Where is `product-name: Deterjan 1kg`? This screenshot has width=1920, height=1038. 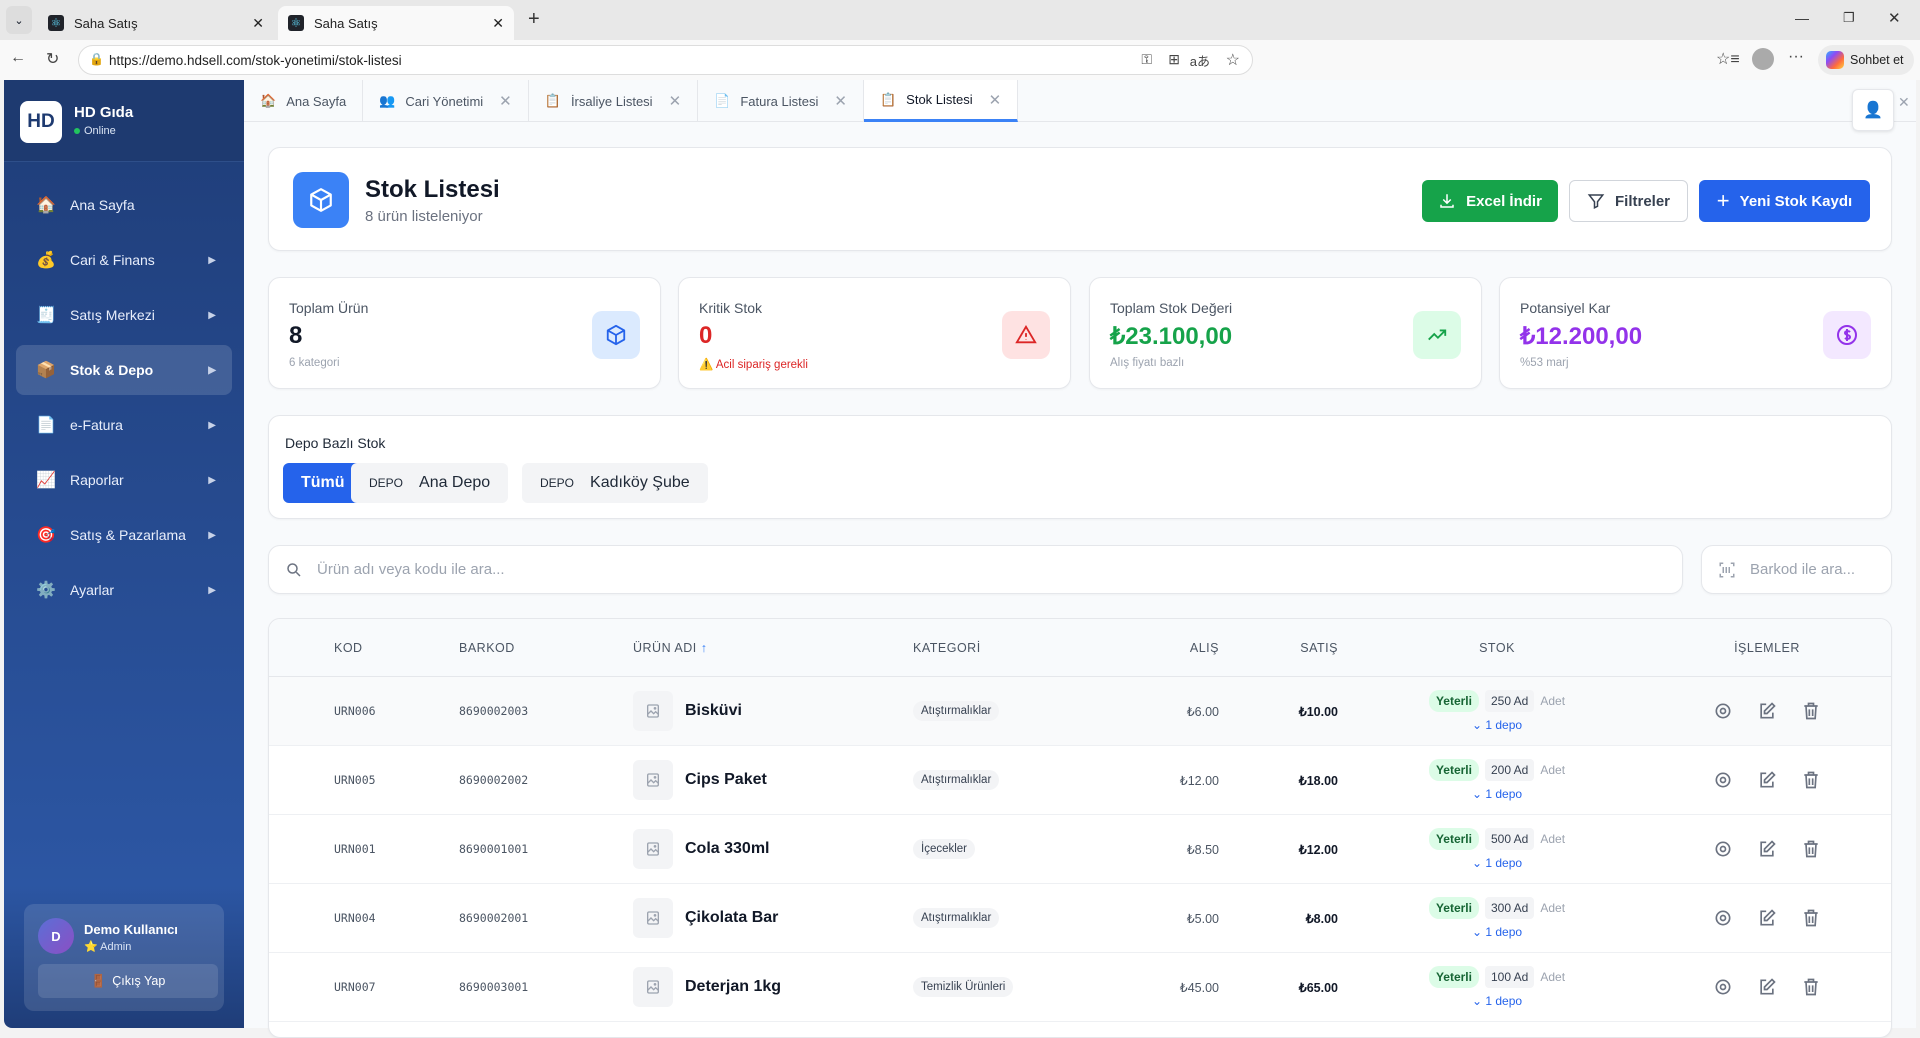 product-name: Deterjan 1kg is located at coordinates (733, 986).